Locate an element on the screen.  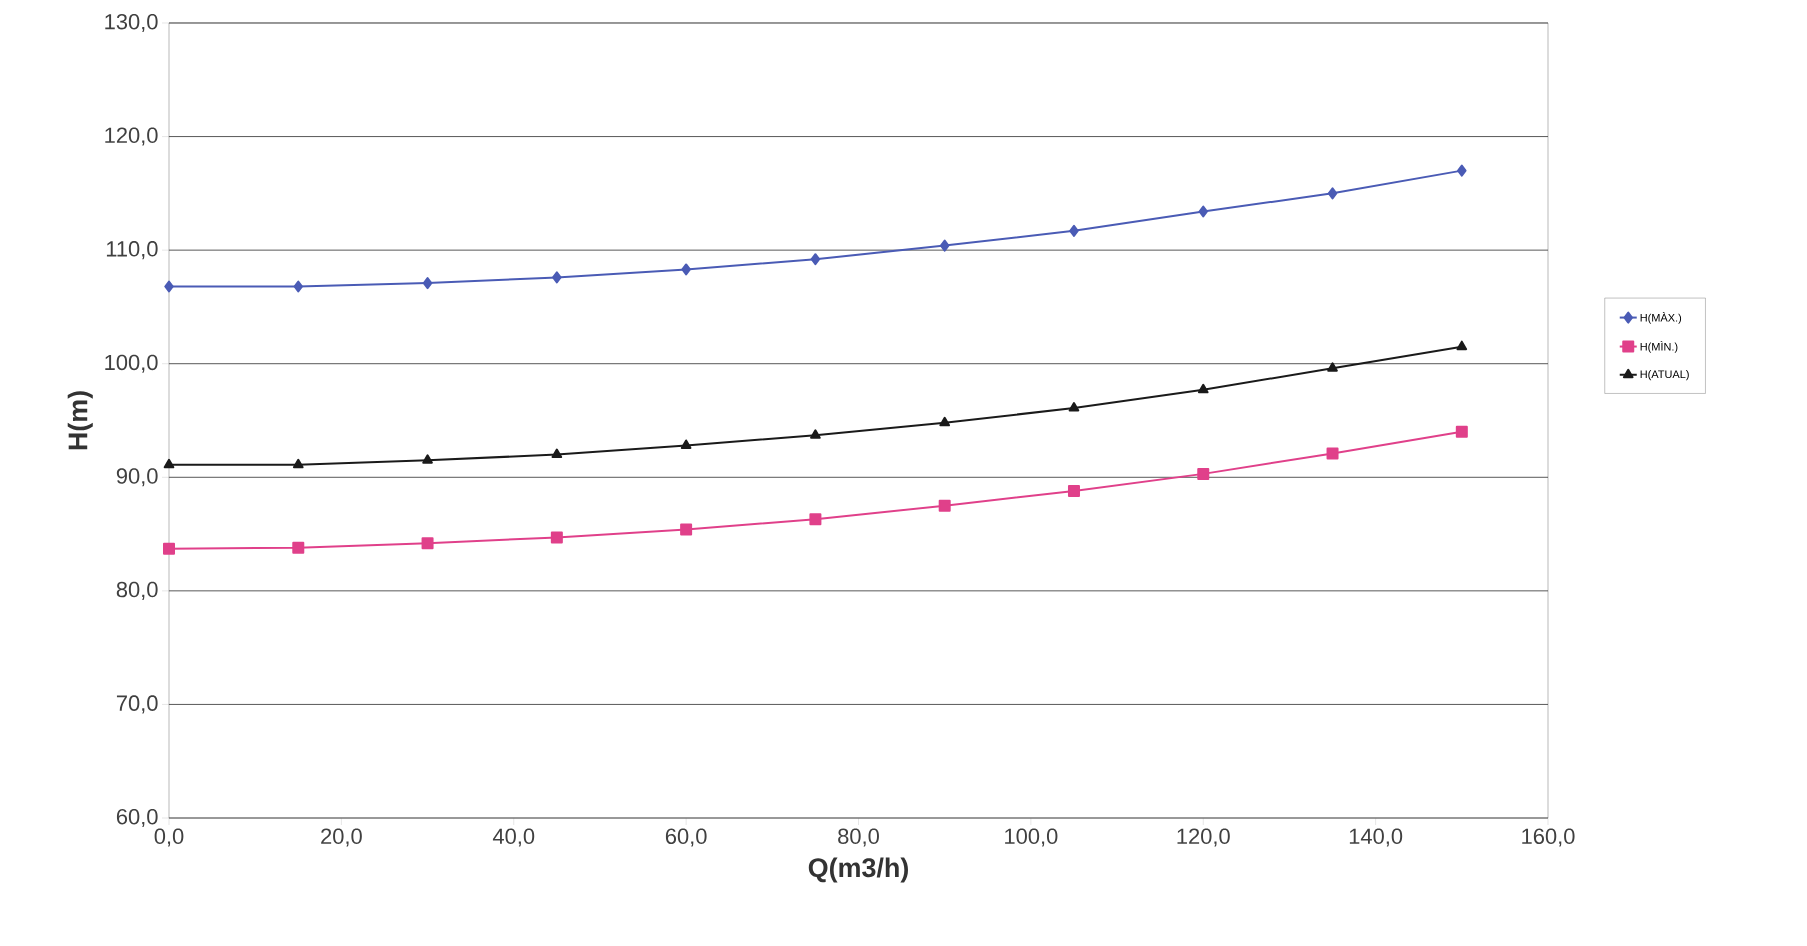
y-tick-label: 90,0 is located at coordinates (137, 477).